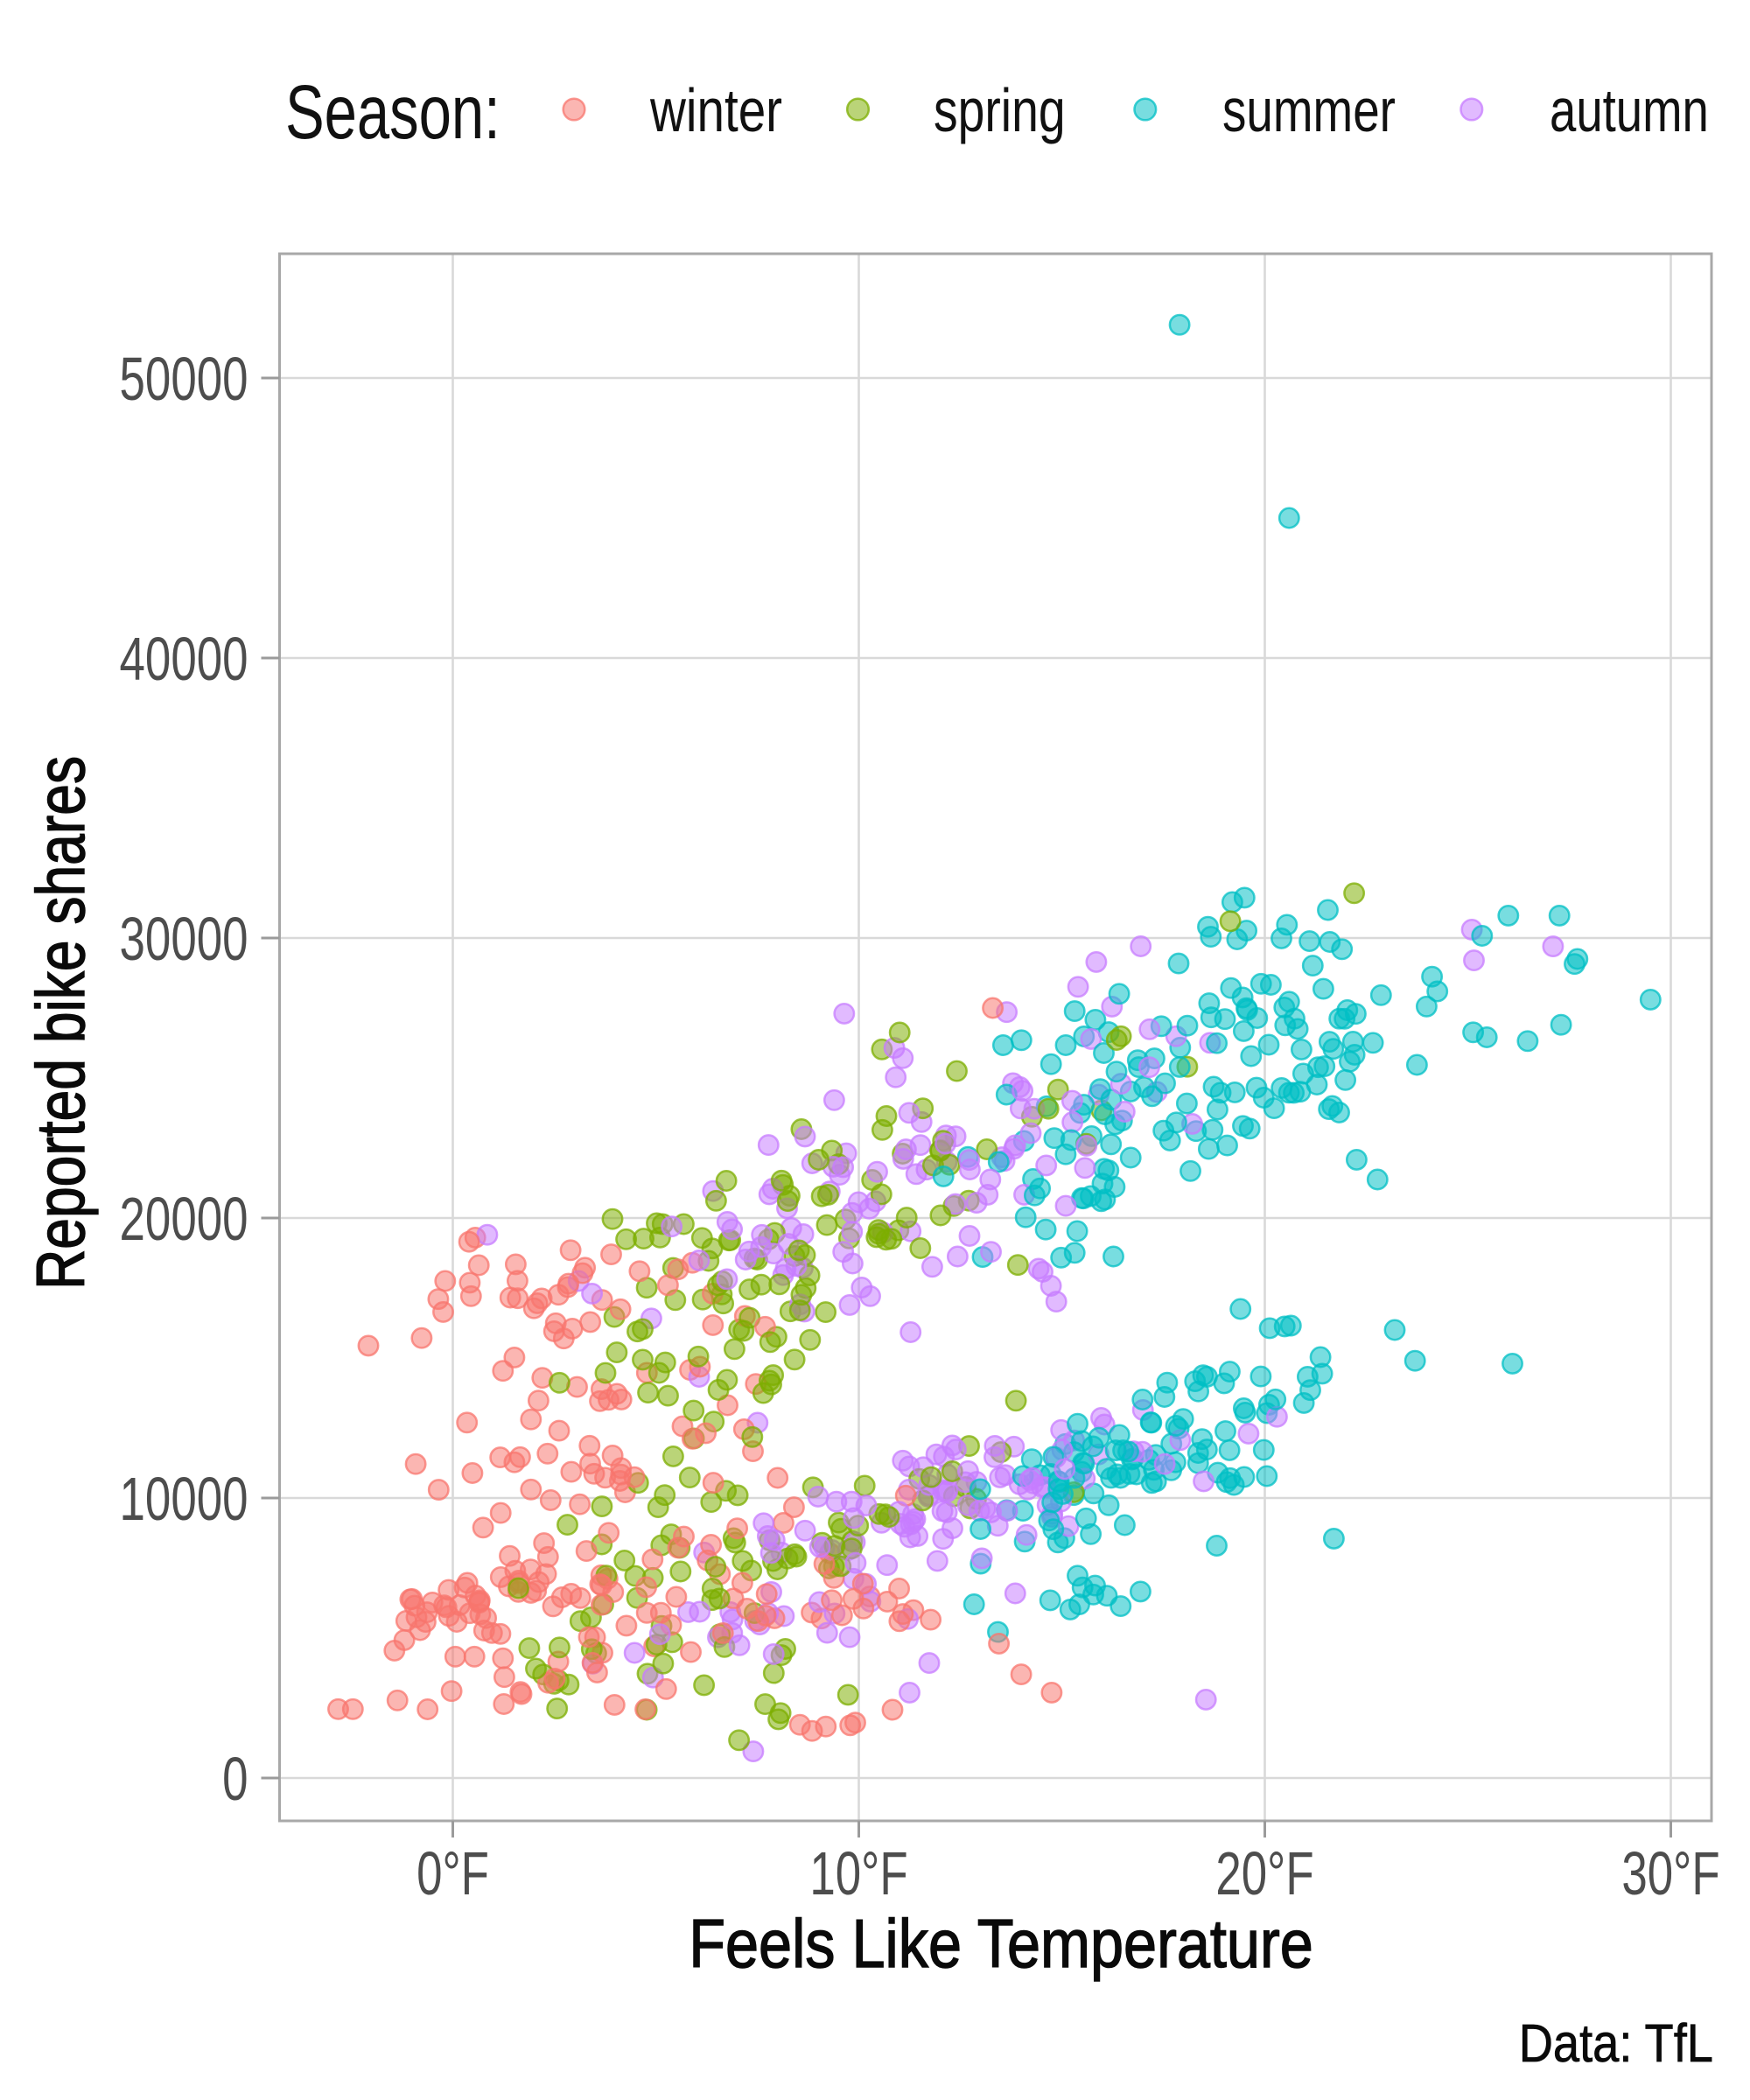 Image resolution: width=1750 pixels, height=2100 pixels. I want to click on svg-text: Season:, so click(392, 113).